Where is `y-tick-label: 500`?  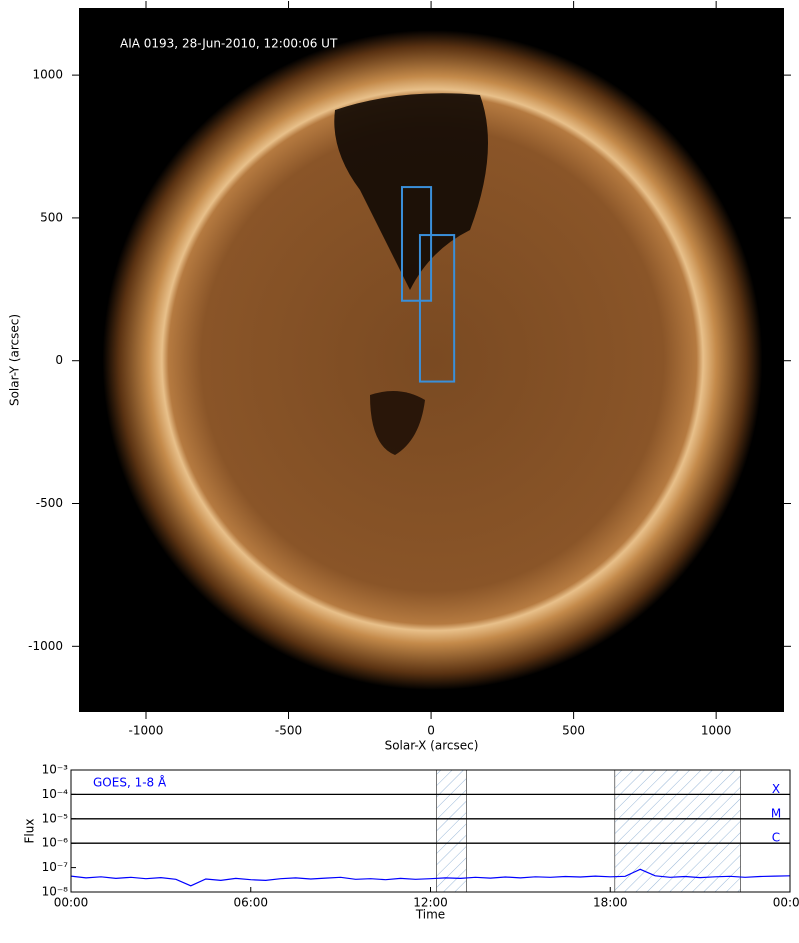
y-tick-label: 500 is located at coordinates (51, 217).